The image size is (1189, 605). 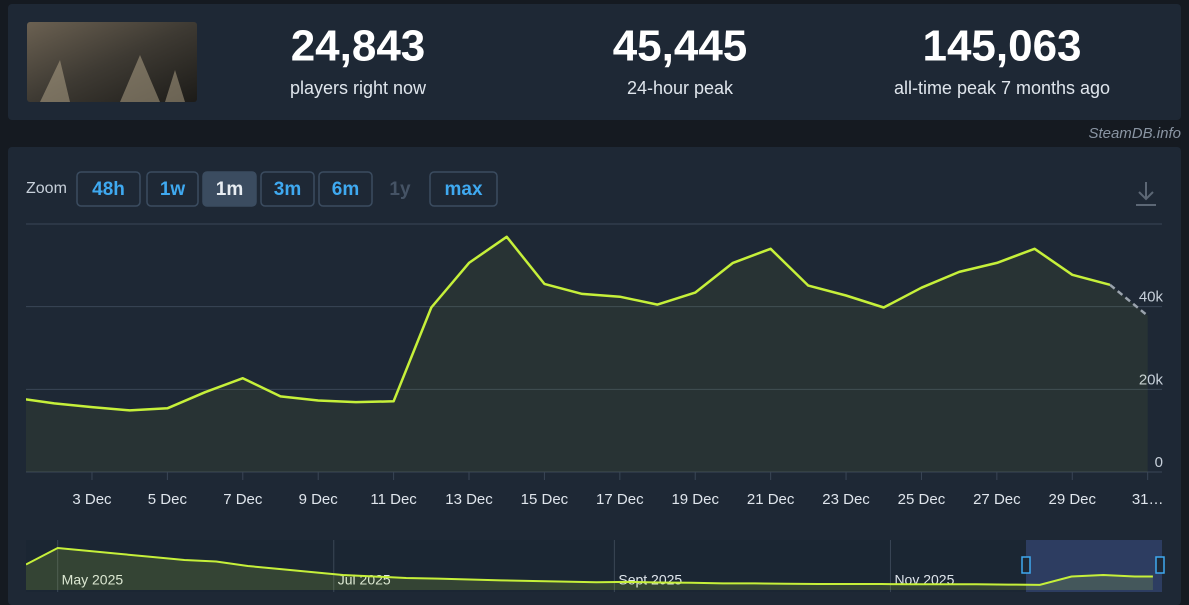 What do you see at coordinates (680, 46) in the screenshot?
I see `stat-value: 45,445` at bounding box center [680, 46].